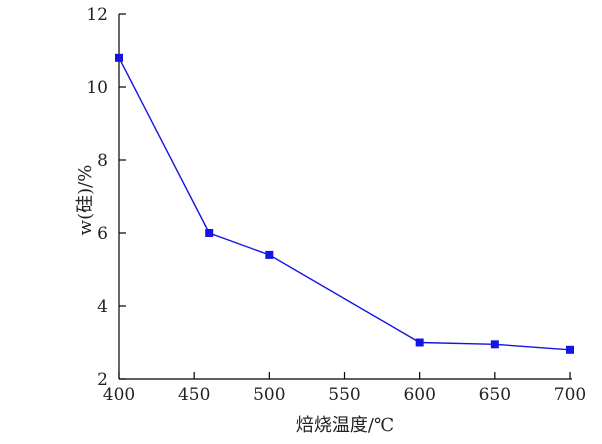  What do you see at coordinates (102, 161) in the screenshot?
I see `y-tick-label: 8` at bounding box center [102, 161].